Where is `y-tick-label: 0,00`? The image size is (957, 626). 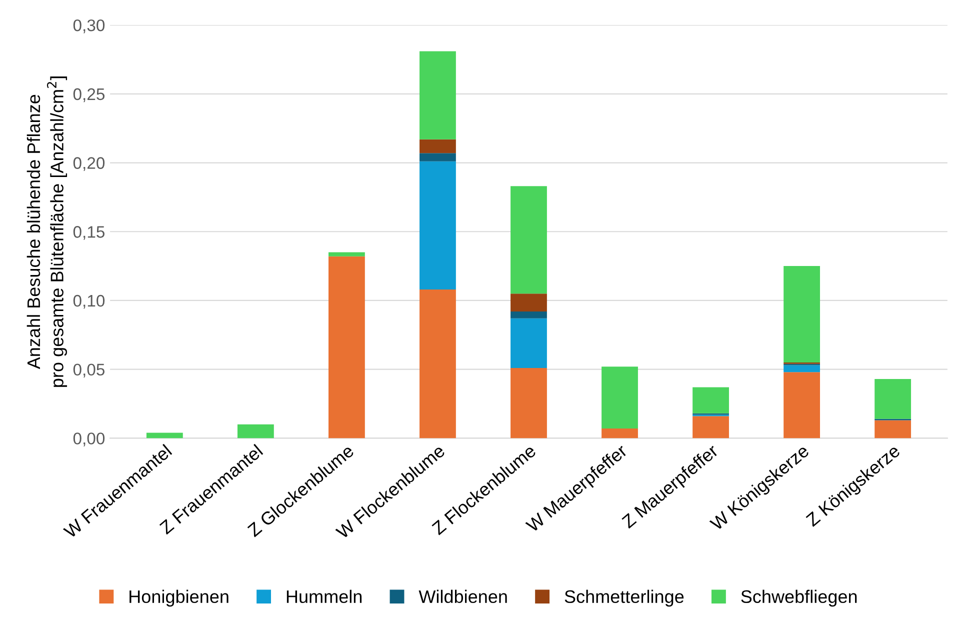
y-tick-label: 0,00 is located at coordinates (89, 439).